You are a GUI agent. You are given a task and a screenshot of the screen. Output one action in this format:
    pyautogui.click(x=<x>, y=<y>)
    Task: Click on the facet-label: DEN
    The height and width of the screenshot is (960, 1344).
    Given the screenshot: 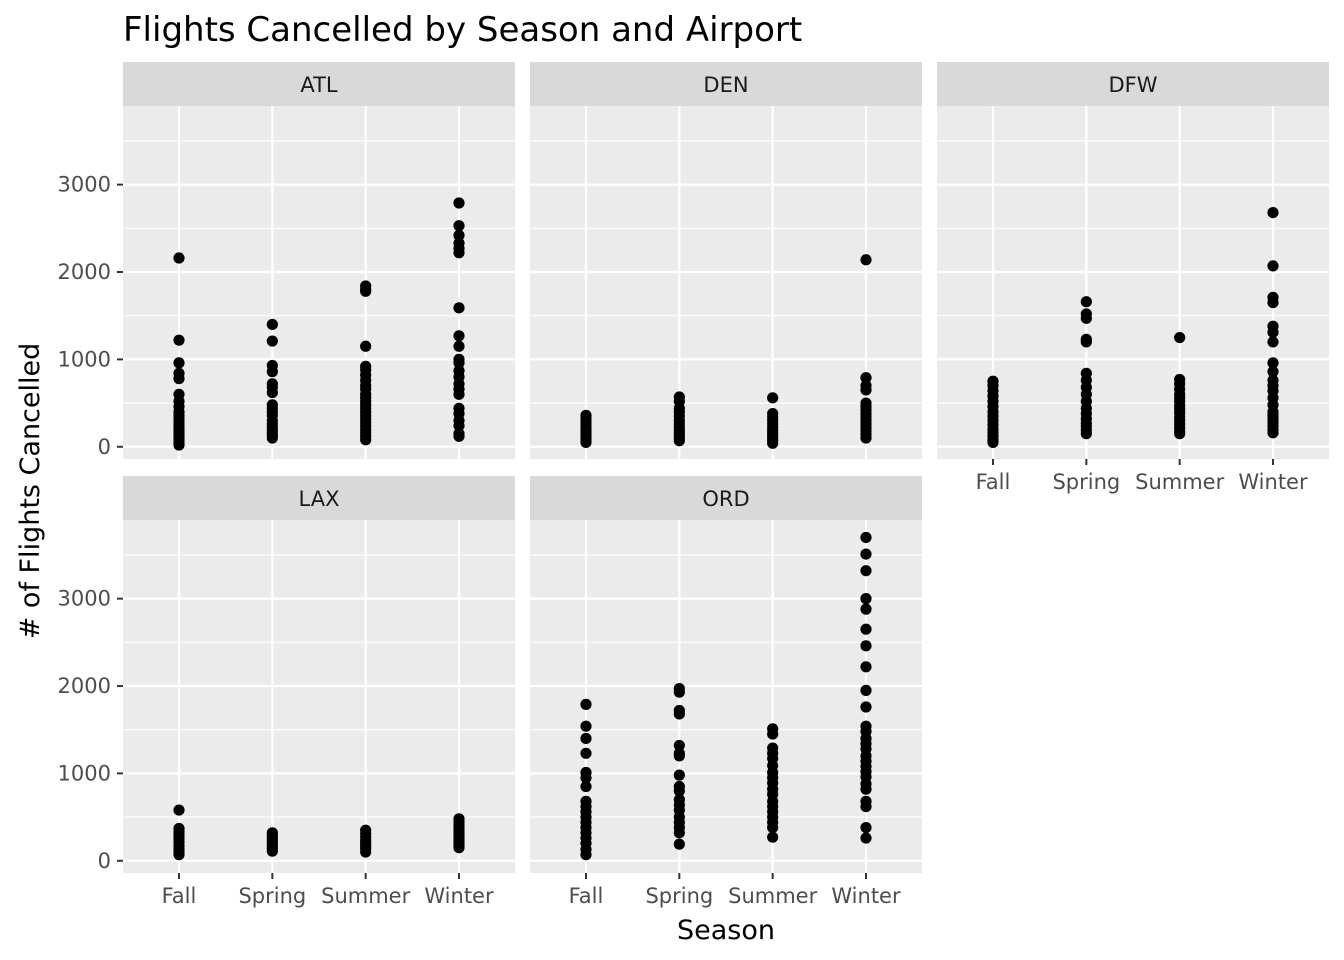 What is the action you would take?
    pyautogui.click(x=725, y=85)
    